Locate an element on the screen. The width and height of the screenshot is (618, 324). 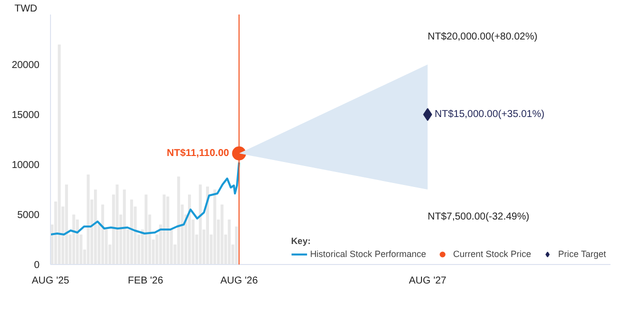
x-tick-label: FEB '26 is located at coordinates (146, 281).